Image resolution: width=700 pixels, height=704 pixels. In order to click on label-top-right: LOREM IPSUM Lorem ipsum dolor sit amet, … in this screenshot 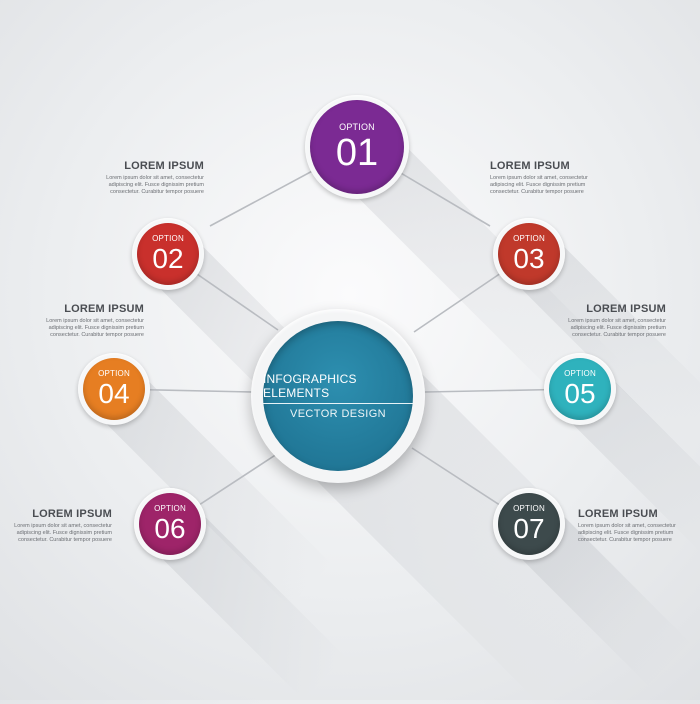, I will do `click(545, 178)`.